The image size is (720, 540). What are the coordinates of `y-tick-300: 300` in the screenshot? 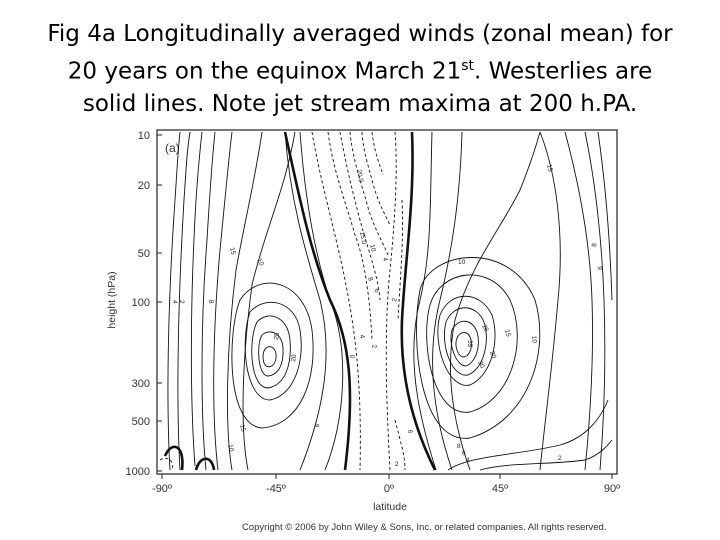 It's located at (141, 384).